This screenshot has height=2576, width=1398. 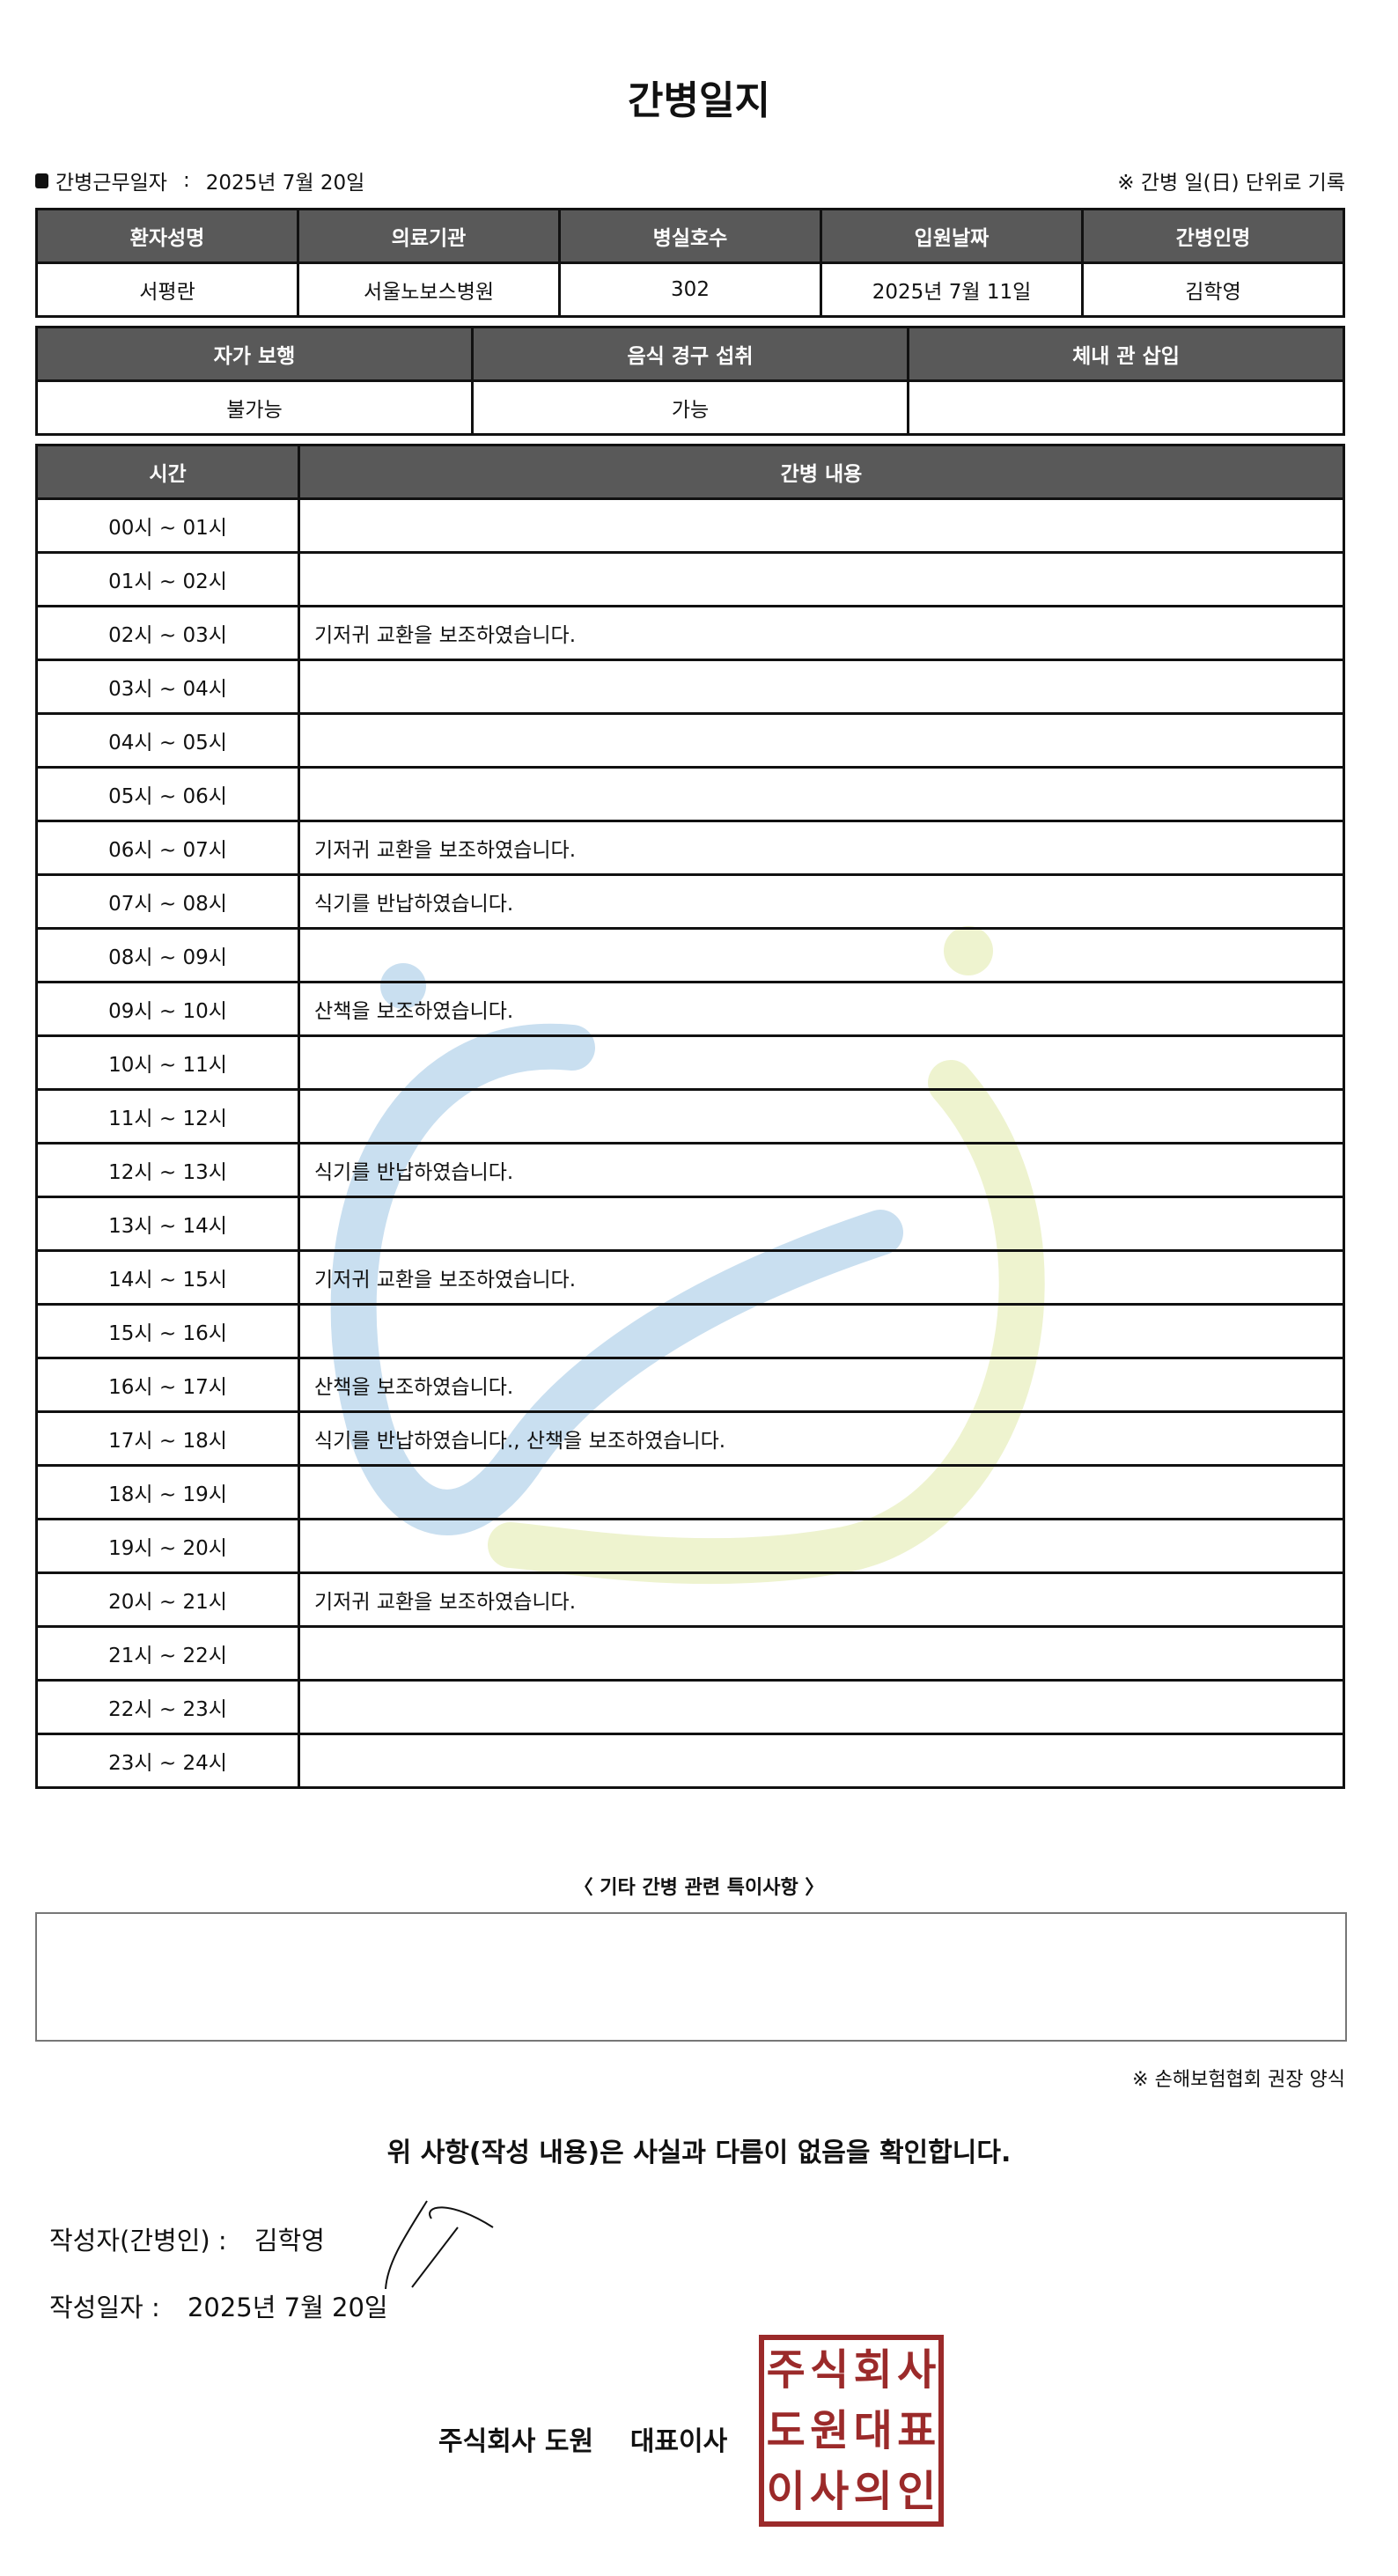 What do you see at coordinates (167, 1224) in the screenshot?
I see `time-cell: 13시 ~ 14시` at bounding box center [167, 1224].